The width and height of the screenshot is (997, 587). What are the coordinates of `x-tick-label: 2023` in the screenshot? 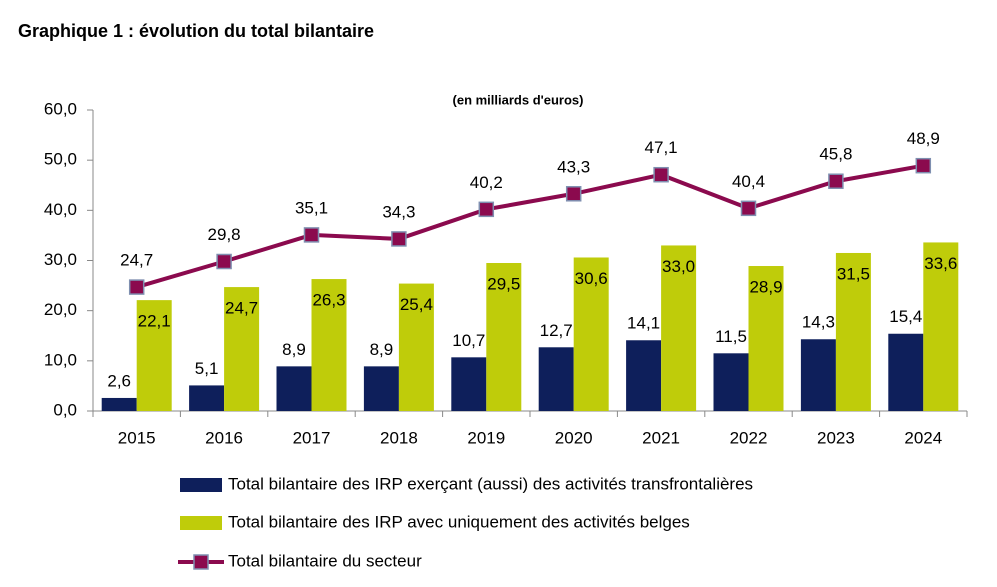 It's located at (836, 437).